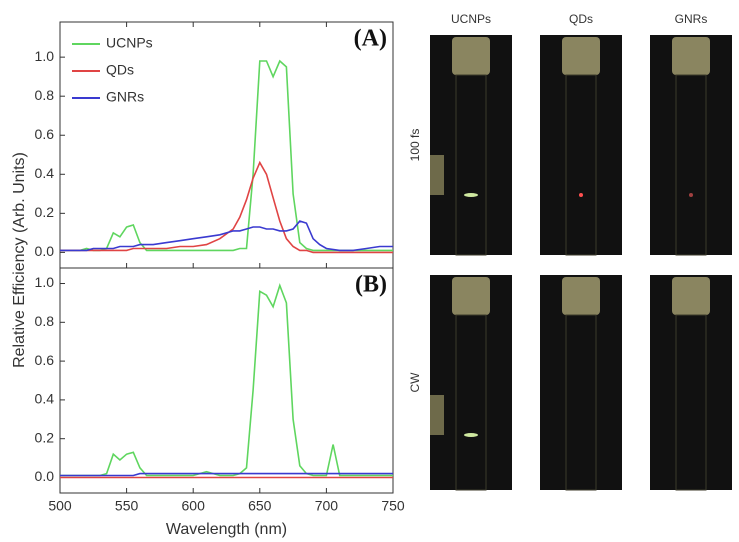  Describe the element at coordinates (260, 506) in the screenshot. I see `x-tick-label: 650` at that location.